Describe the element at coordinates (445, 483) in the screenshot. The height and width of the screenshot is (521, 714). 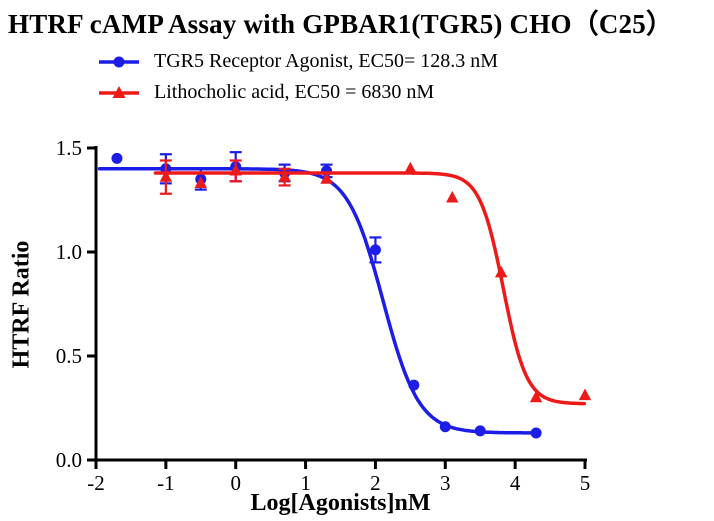
I see `x-tick-label: 3` at that location.